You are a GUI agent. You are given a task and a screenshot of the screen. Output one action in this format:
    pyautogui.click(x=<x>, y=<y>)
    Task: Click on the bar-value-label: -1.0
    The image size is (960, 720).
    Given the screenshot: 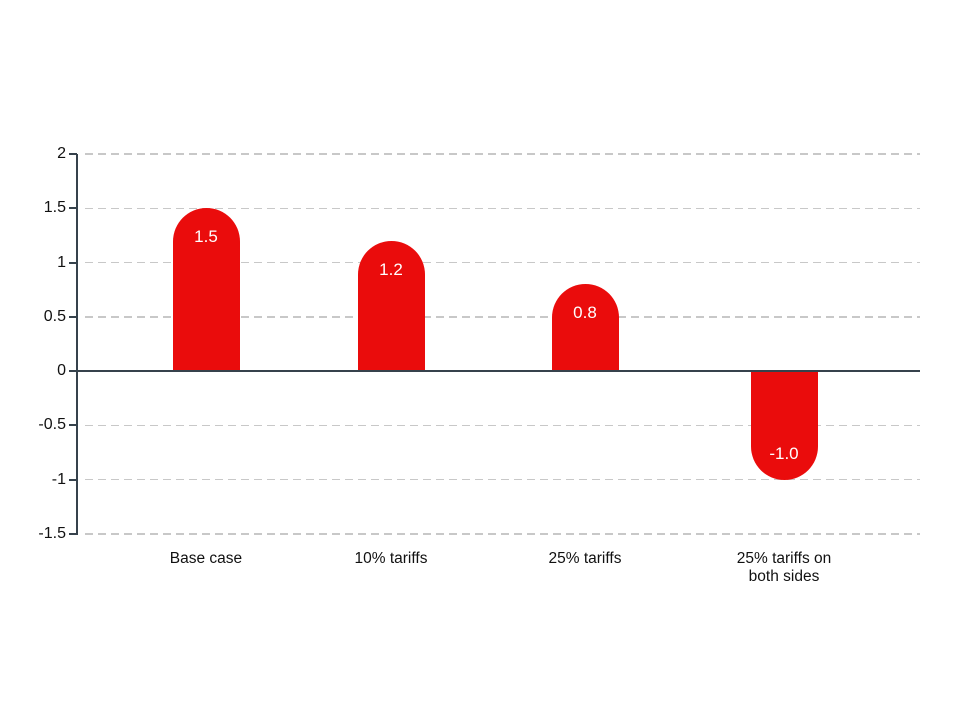 What is the action you would take?
    pyautogui.click(x=784, y=453)
    